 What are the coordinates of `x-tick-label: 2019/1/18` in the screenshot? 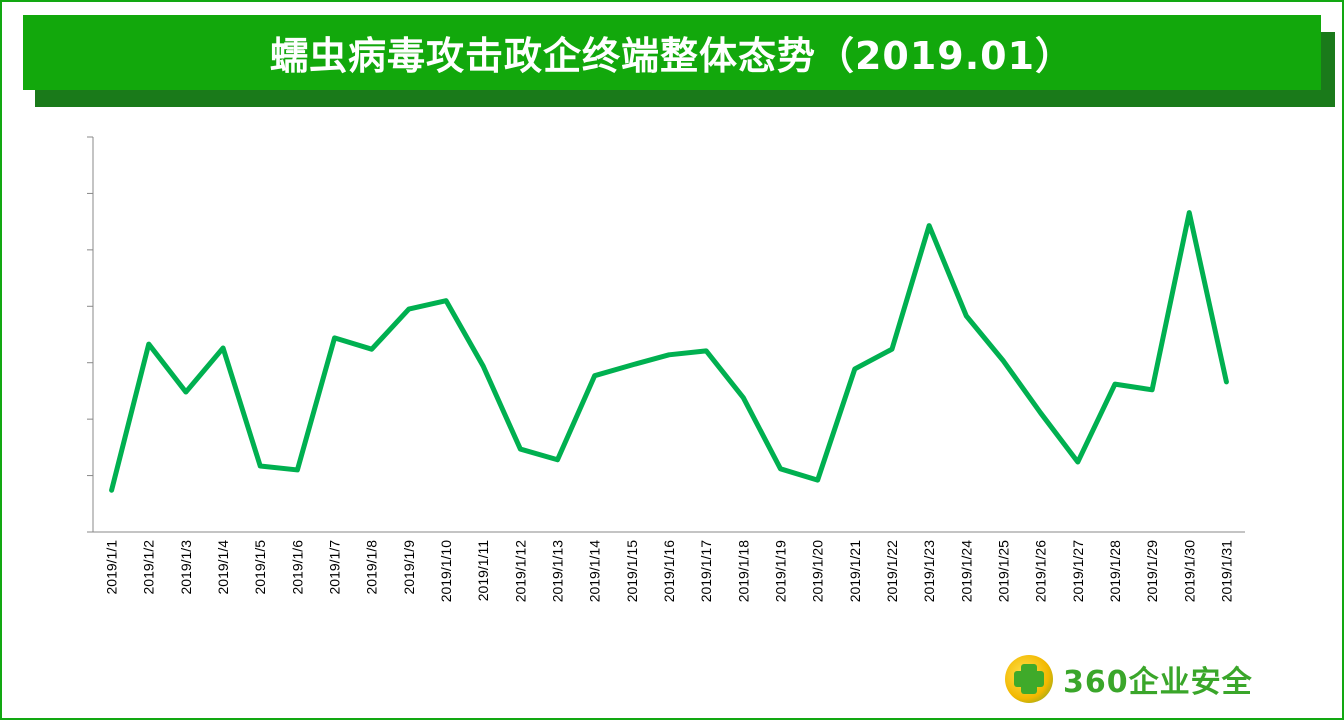 It's located at (743, 571).